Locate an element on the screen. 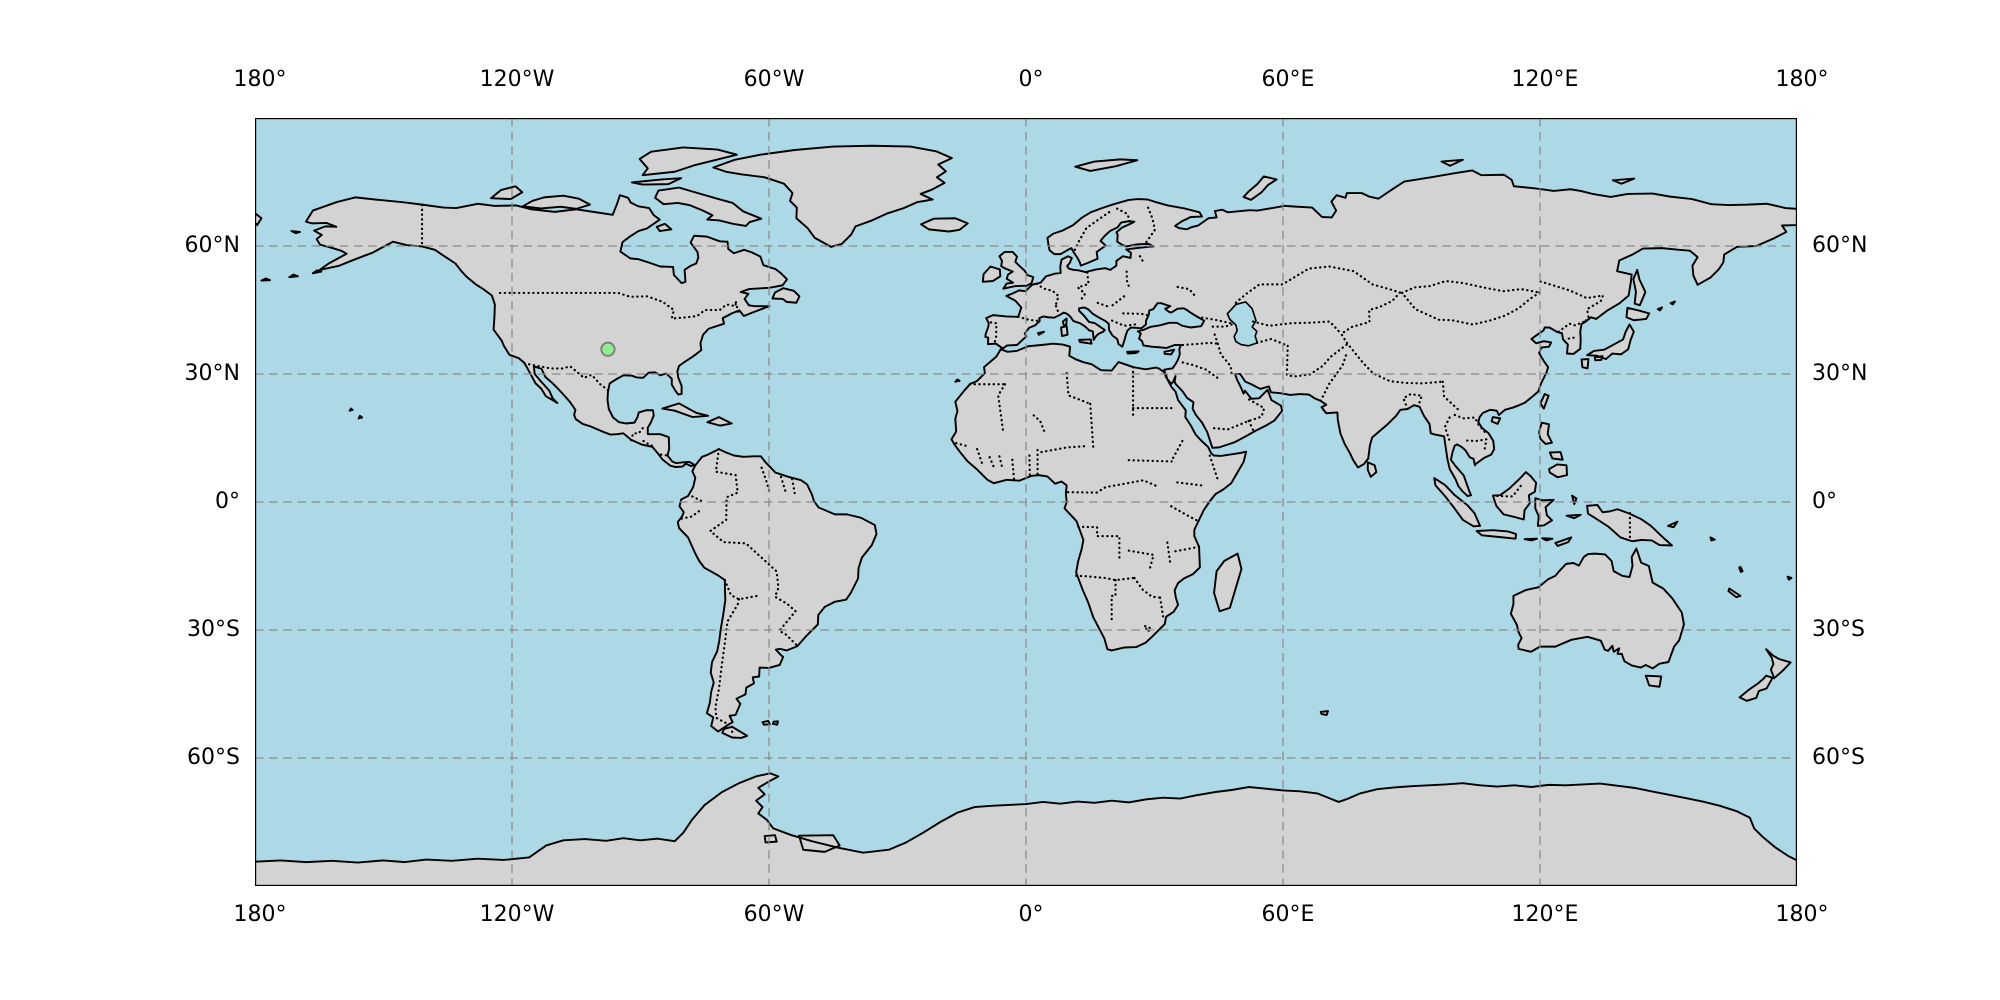  tick-label-right-30s: 30°S is located at coordinates (1838, 629).